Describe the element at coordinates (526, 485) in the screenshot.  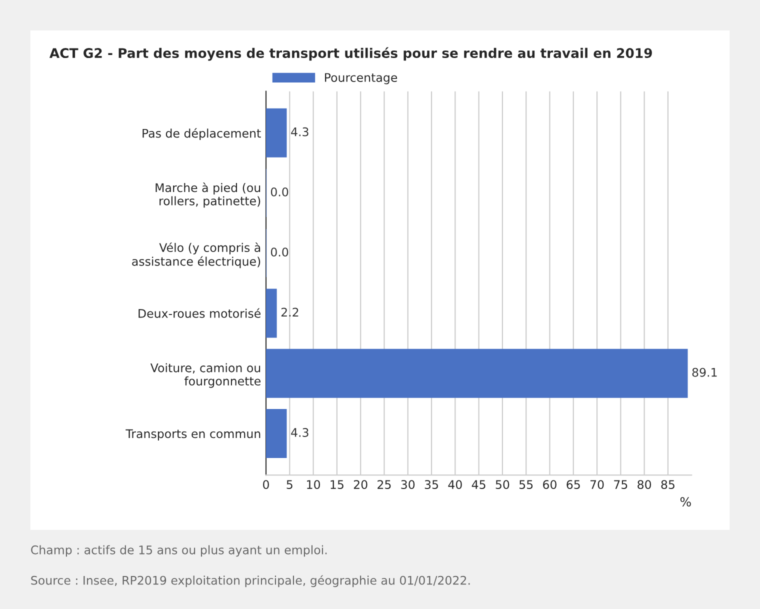
I see `x-tick-label: 55` at that location.